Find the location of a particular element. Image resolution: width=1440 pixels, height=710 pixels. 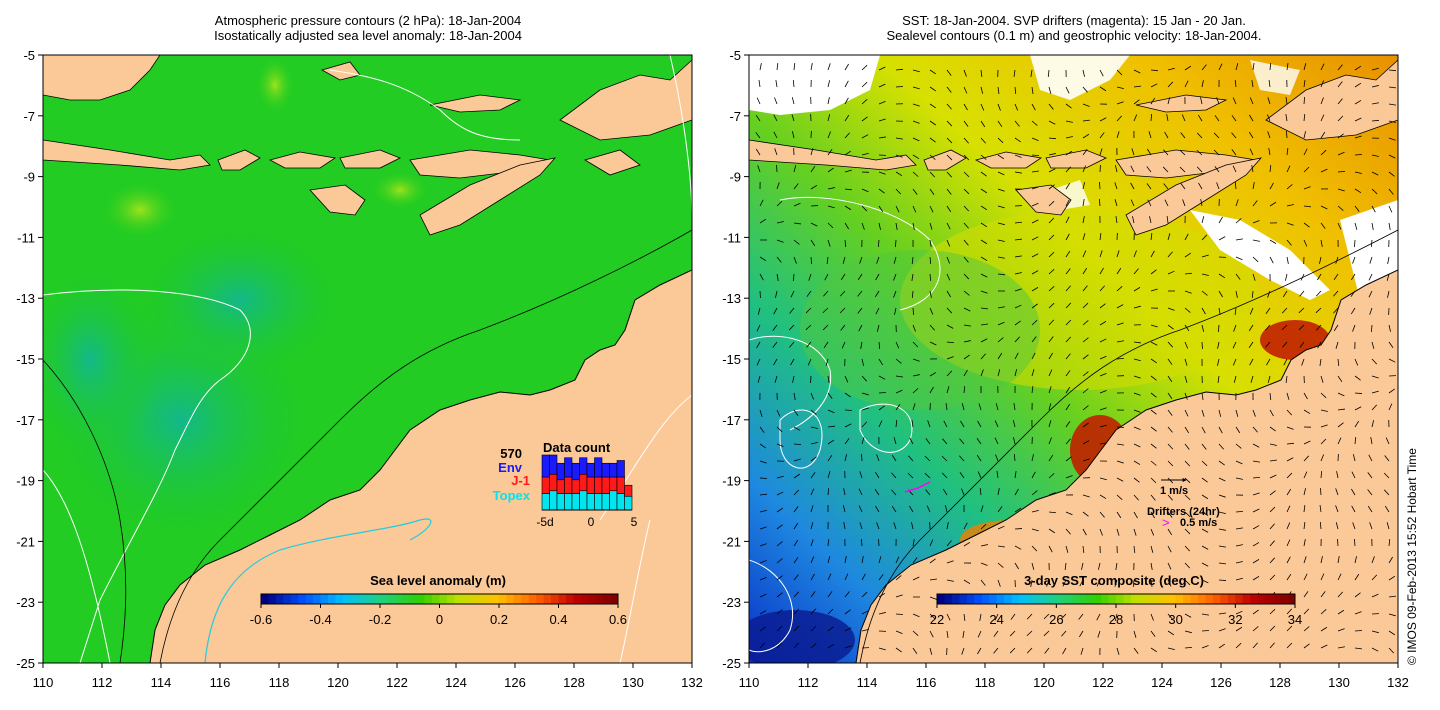

y-tick-label: -15 is located at coordinates (731, 359).